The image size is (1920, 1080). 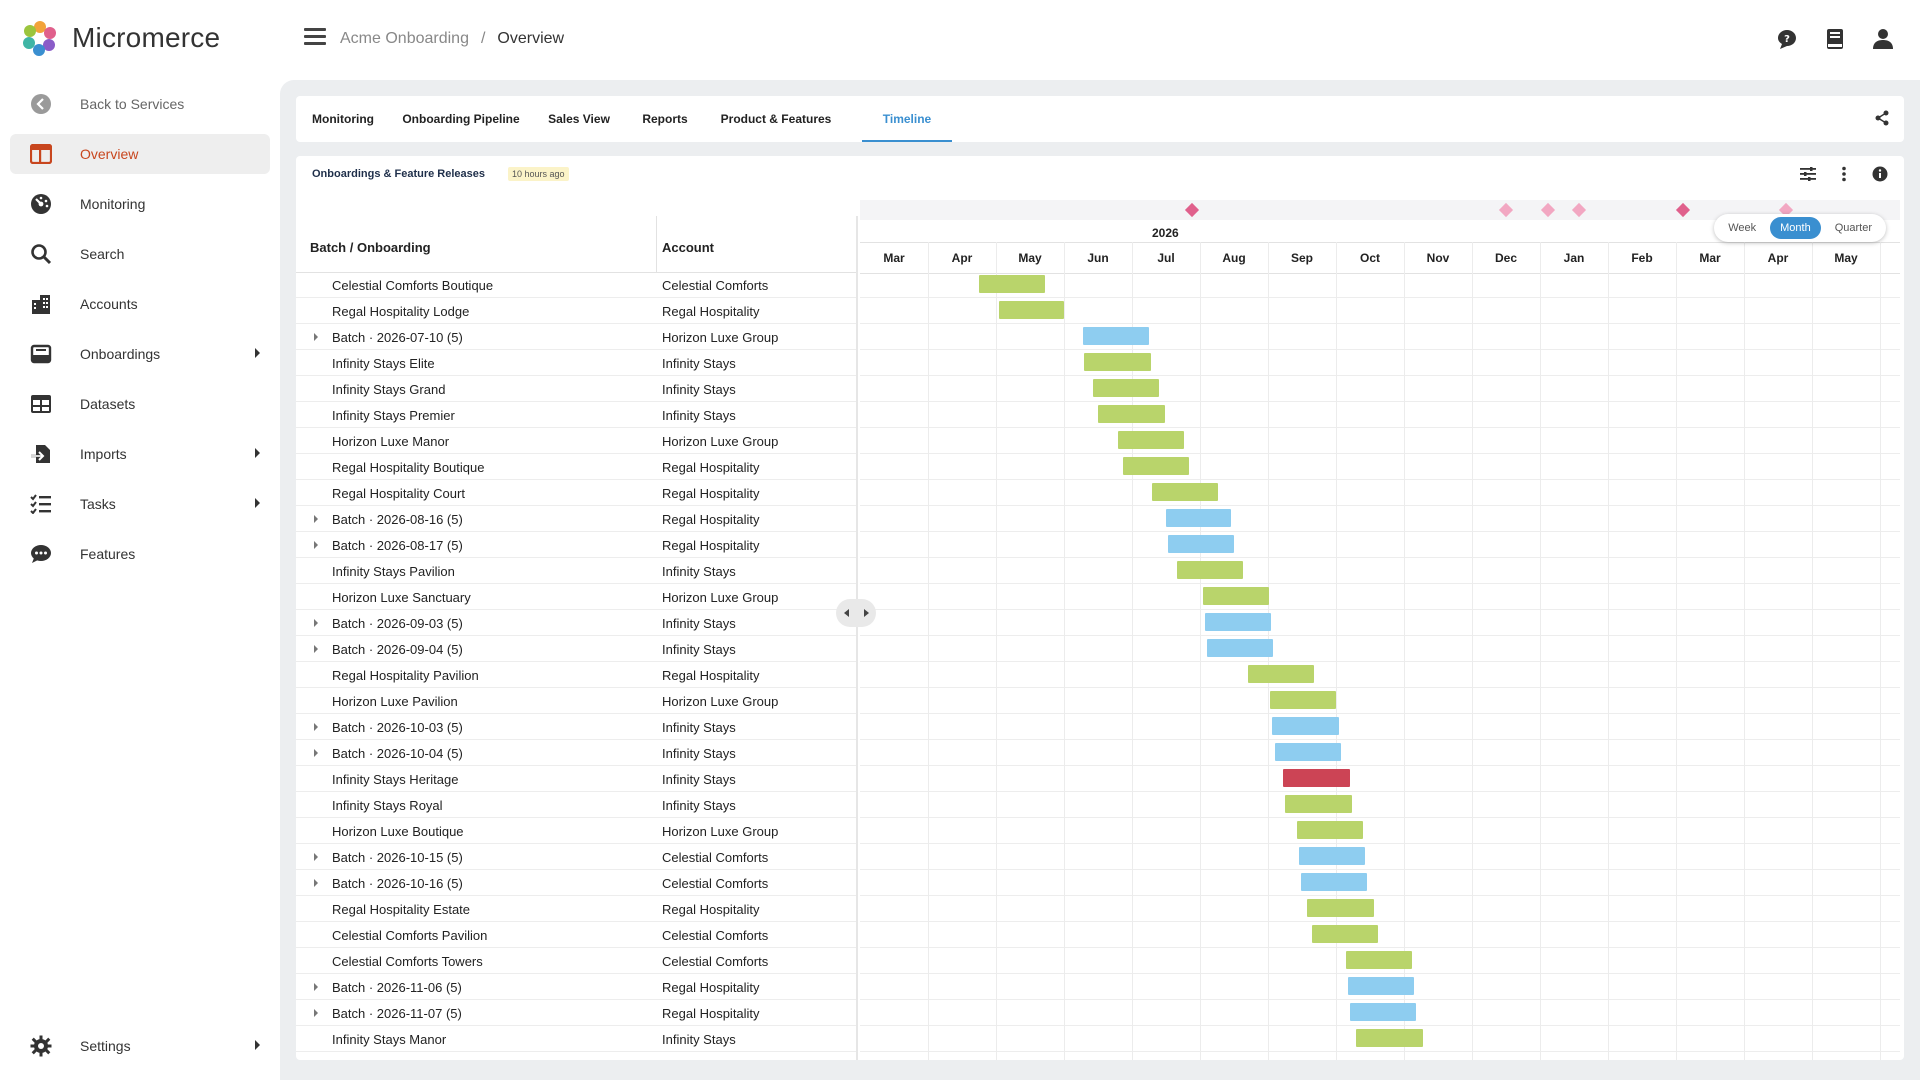 I want to click on filter-sliders-icon, so click(x=1808, y=174).